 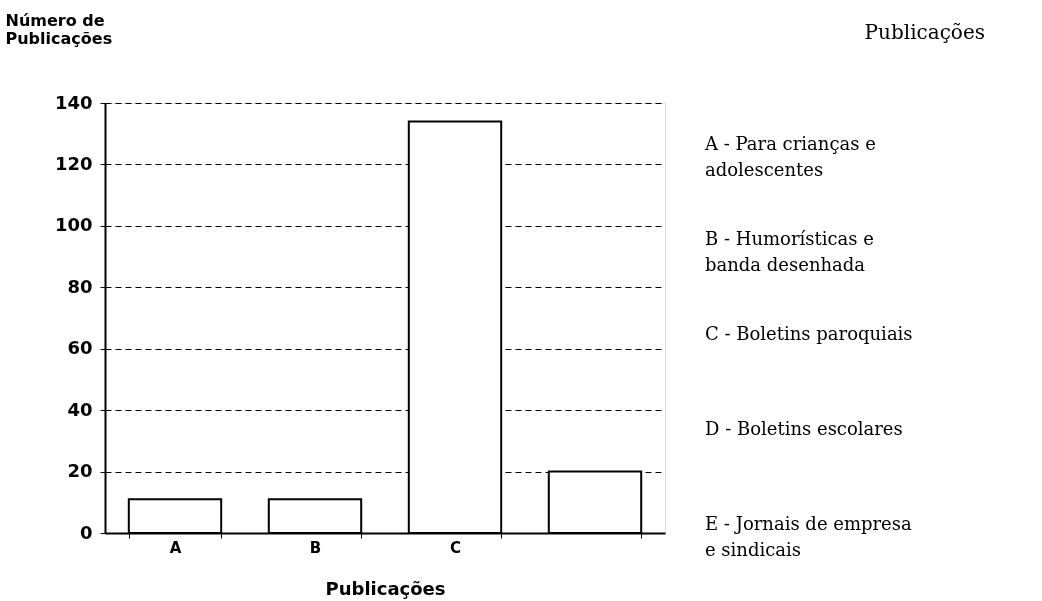 I want to click on y-tick-label: 40, so click(x=80, y=409).